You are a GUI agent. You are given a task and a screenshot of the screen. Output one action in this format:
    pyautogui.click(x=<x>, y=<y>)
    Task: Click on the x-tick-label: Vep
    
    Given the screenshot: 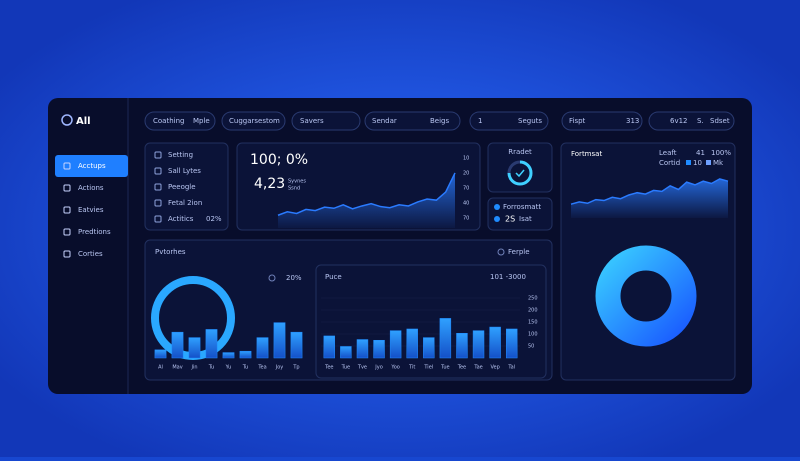 What is the action you would take?
    pyautogui.click(x=494, y=368)
    